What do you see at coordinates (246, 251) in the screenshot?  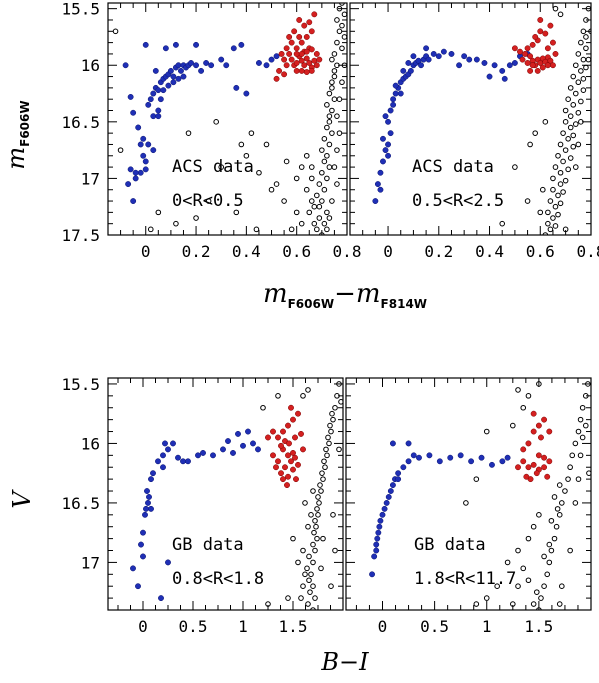 I see `x-tick-label: 0.4` at bounding box center [246, 251].